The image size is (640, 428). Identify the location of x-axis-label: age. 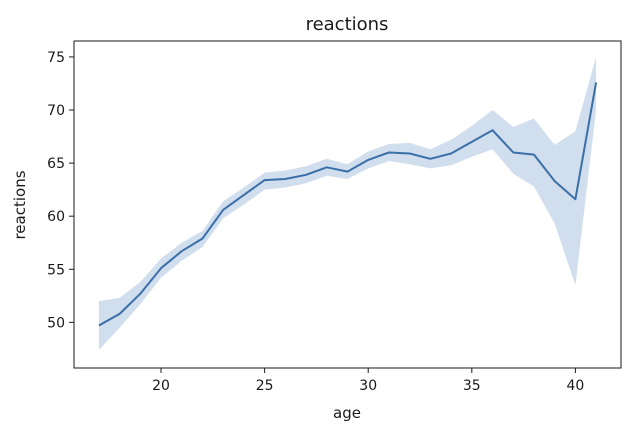
(347, 413).